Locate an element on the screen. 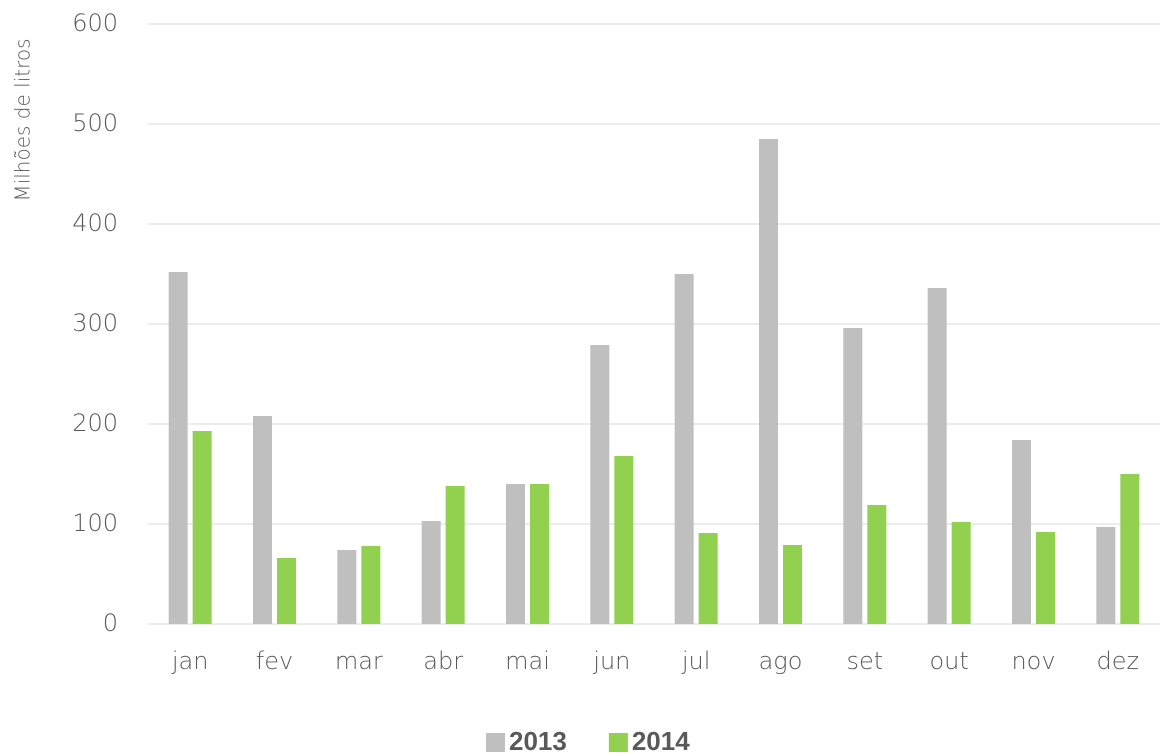 Image resolution: width=1161 pixels, height=754 pixels. y-tick-label: 0 is located at coordinates (110, 623).